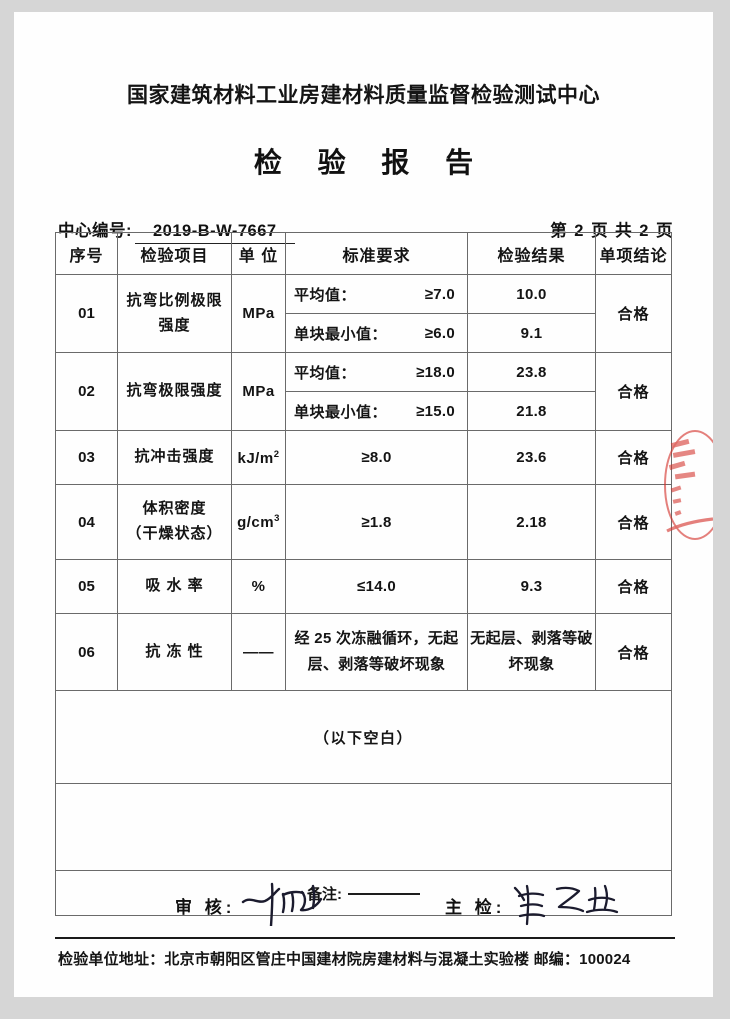 The image size is (730, 1019). Describe the element at coordinates (475, 907) in the screenshot. I see `inspector-label: 主 检:` at that location.